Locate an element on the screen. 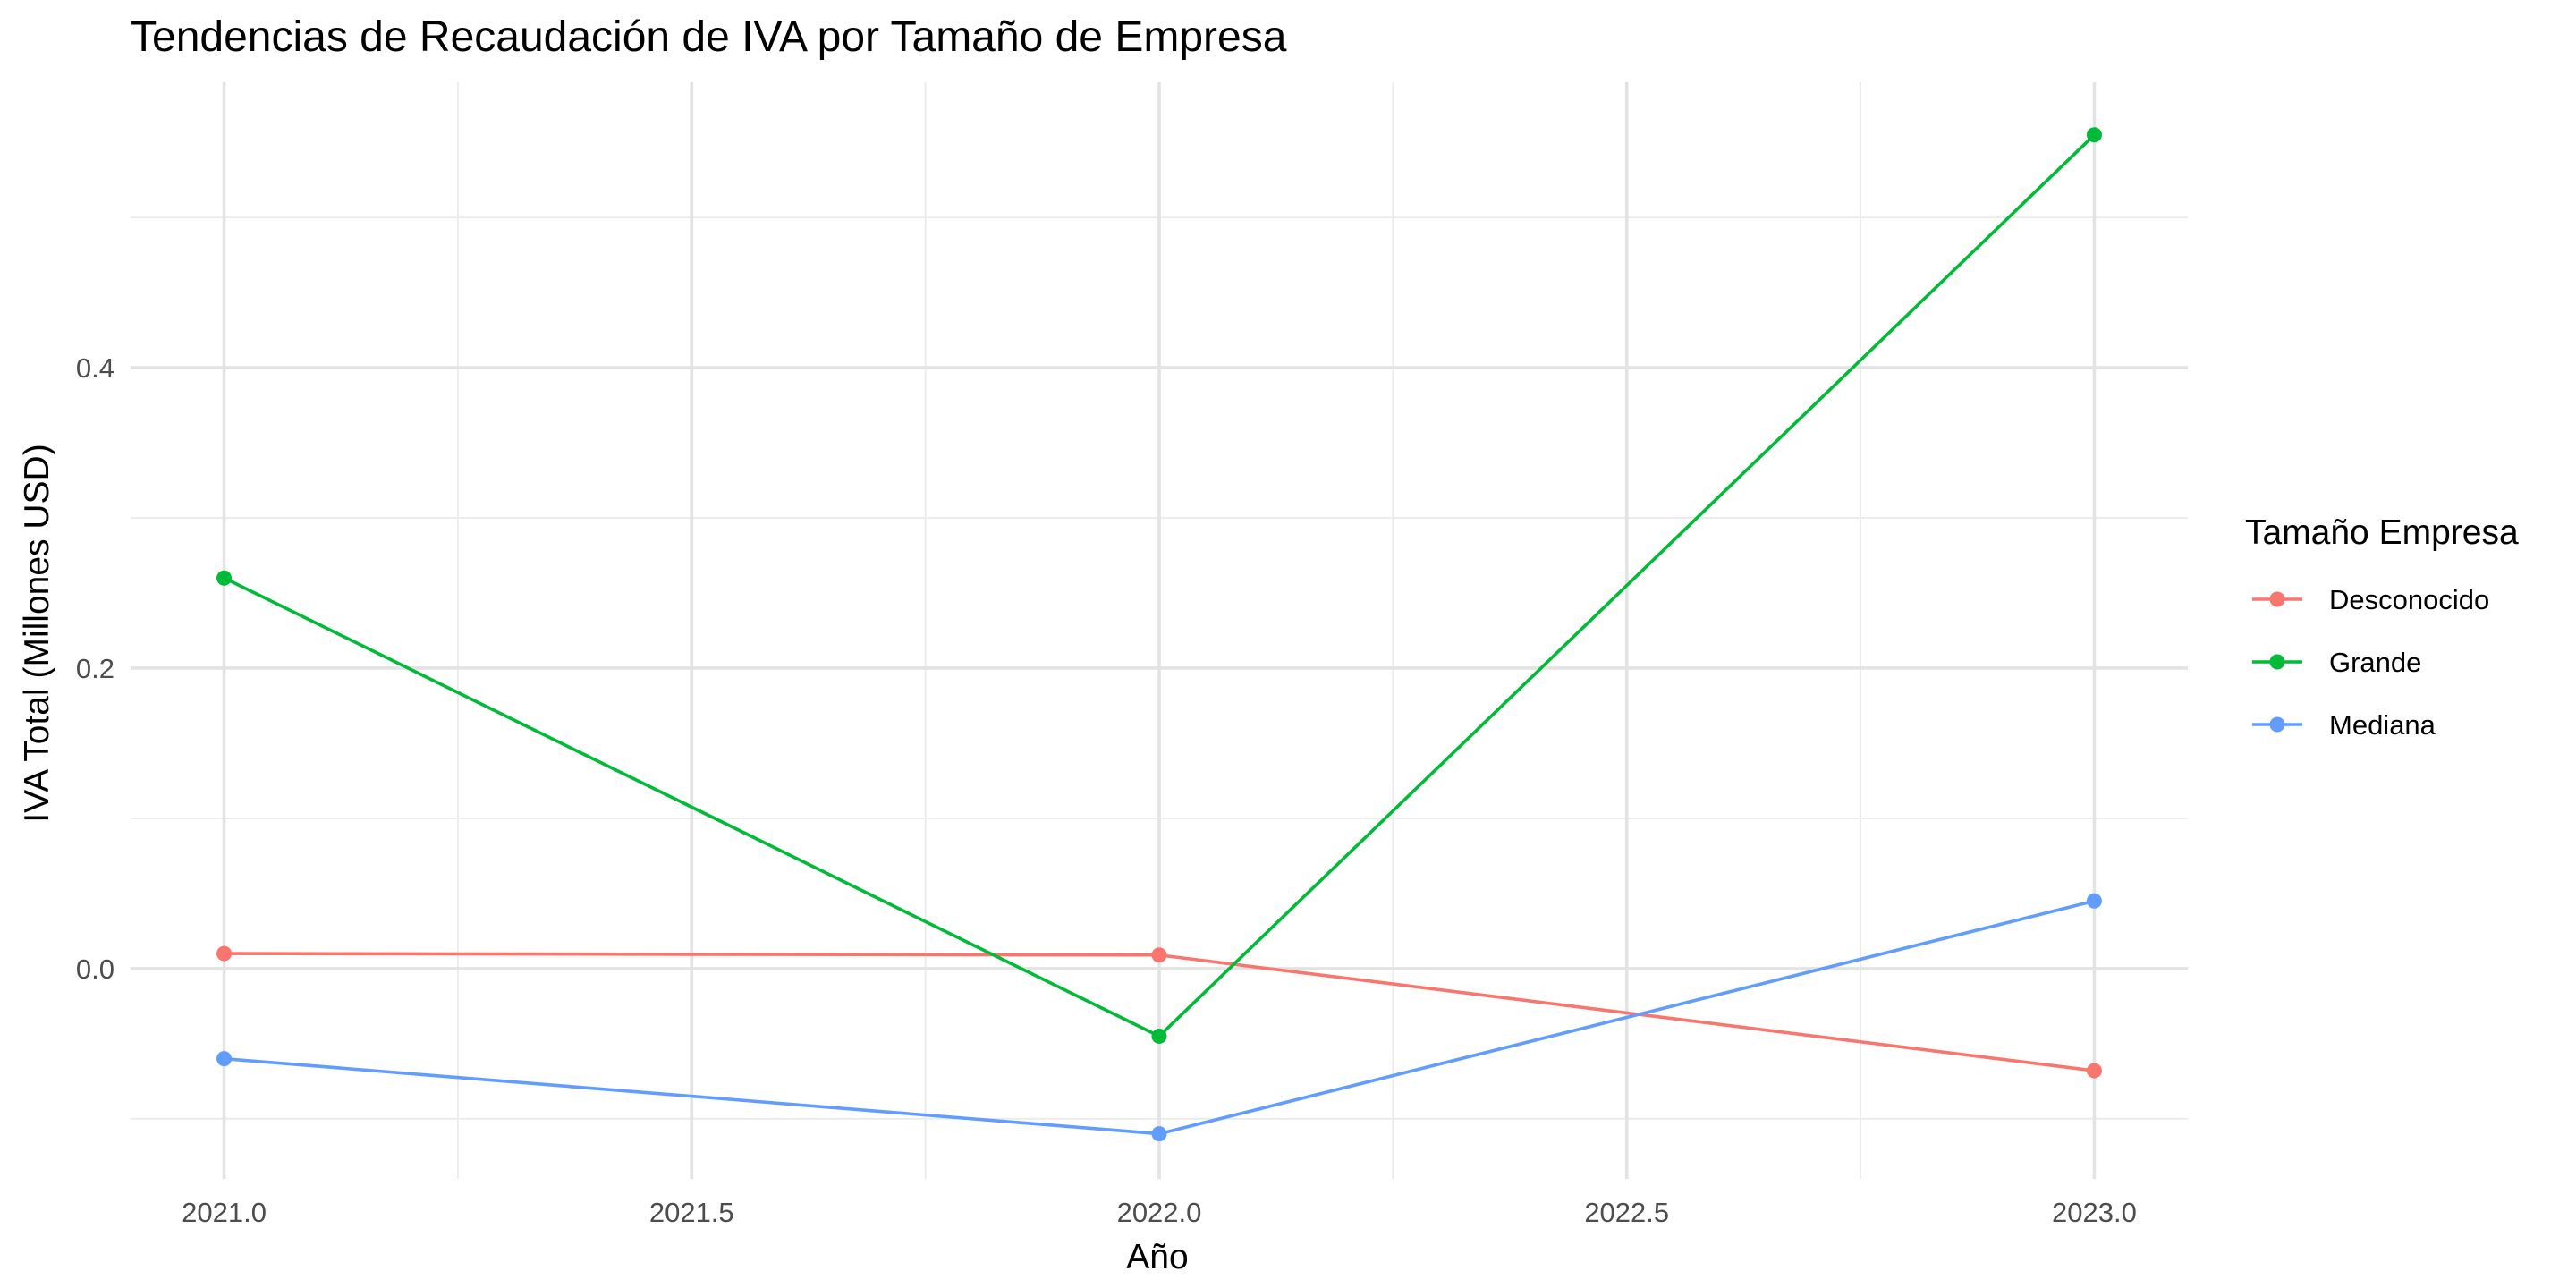 The width and height of the screenshot is (2576, 1288). legend-label-desconocido: Desconocido is located at coordinates (2409, 599).